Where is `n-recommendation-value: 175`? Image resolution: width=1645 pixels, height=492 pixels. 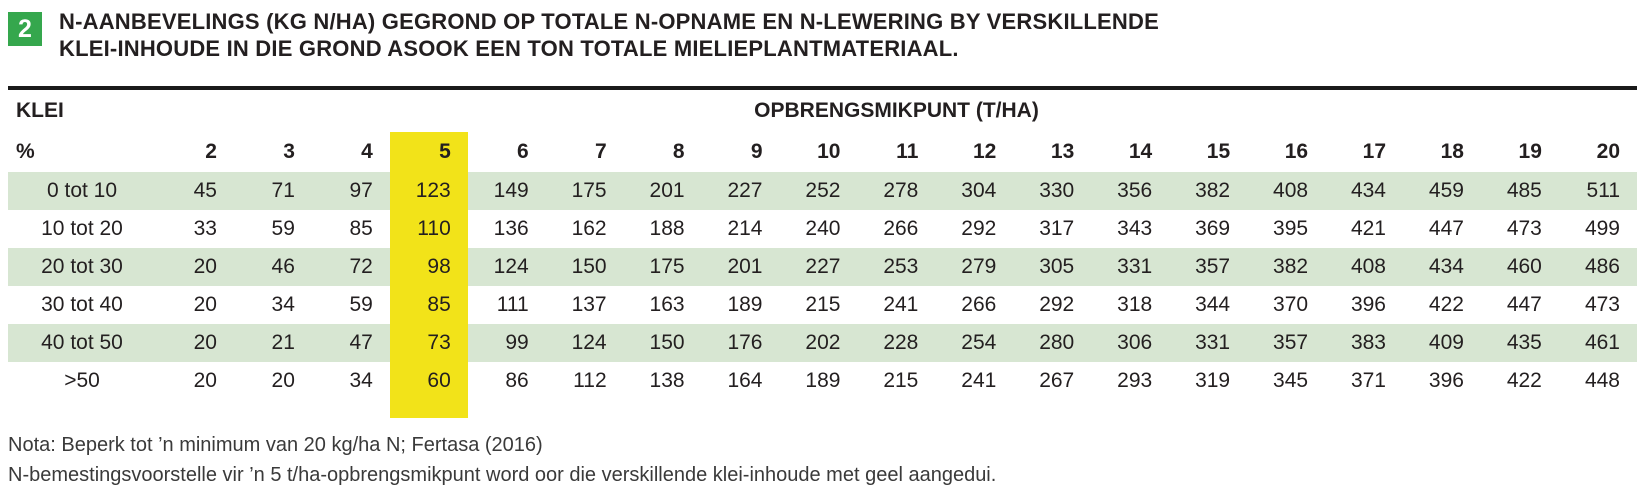 n-recommendation-value: 175 is located at coordinates (667, 266).